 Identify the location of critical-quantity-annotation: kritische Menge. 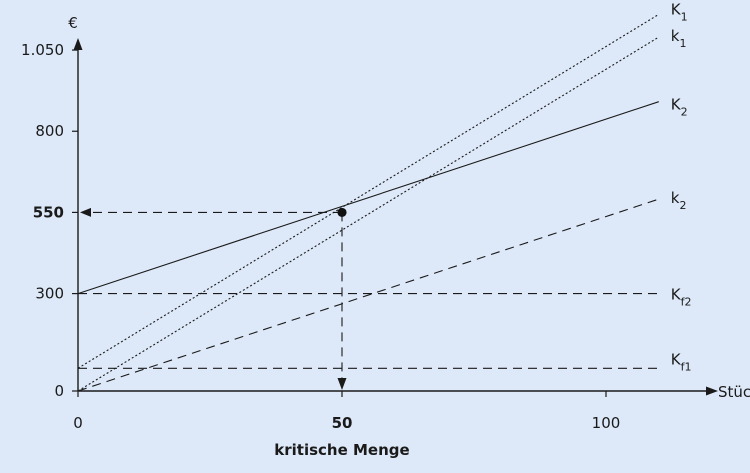
(341, 450).